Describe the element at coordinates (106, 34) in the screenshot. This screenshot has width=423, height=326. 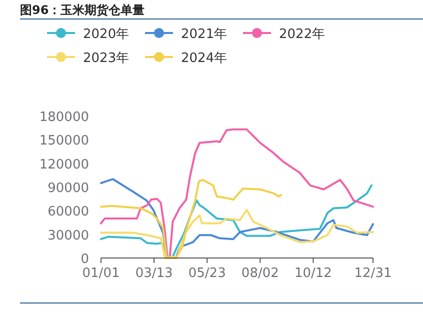
I see `legend-label: 2020年` at that location.